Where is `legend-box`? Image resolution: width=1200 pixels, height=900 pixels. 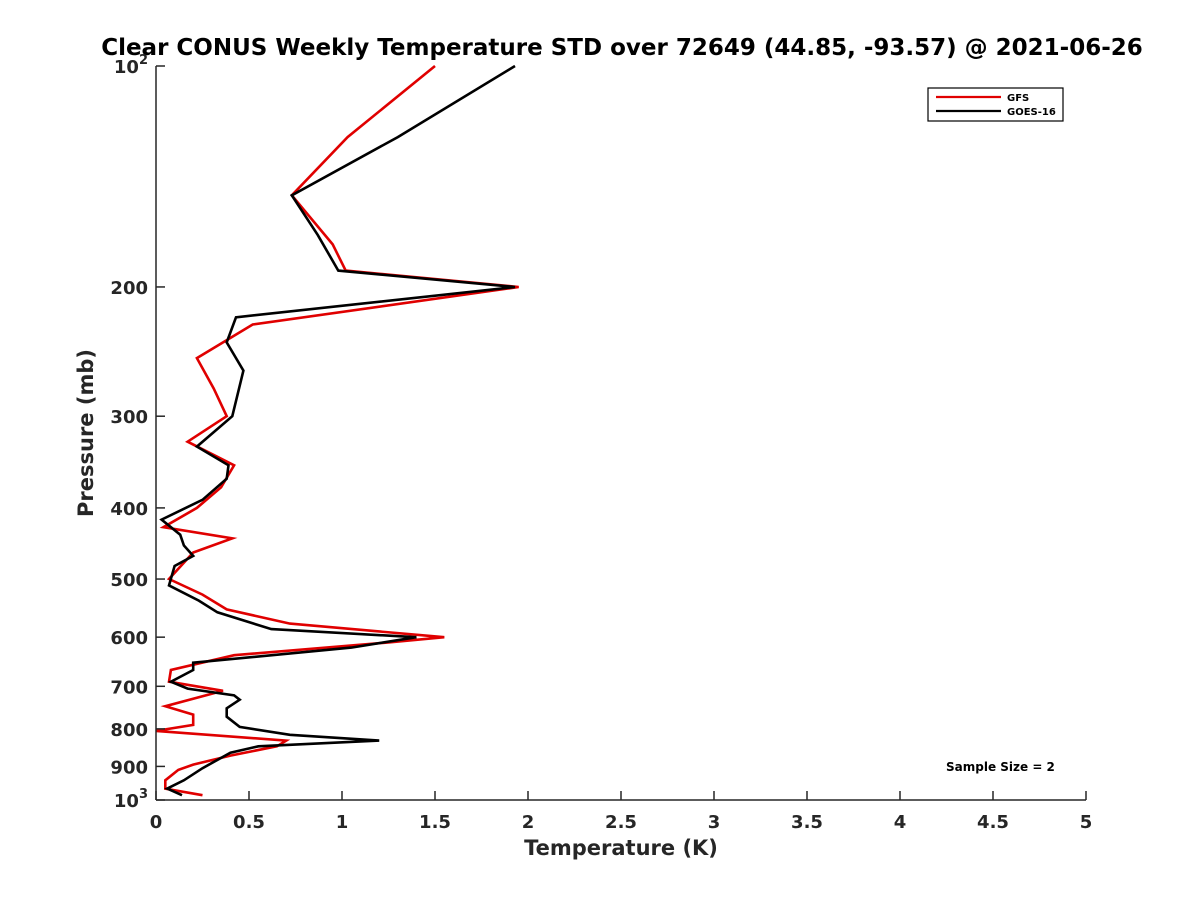 legend-box is located at coordinates (995, 104).